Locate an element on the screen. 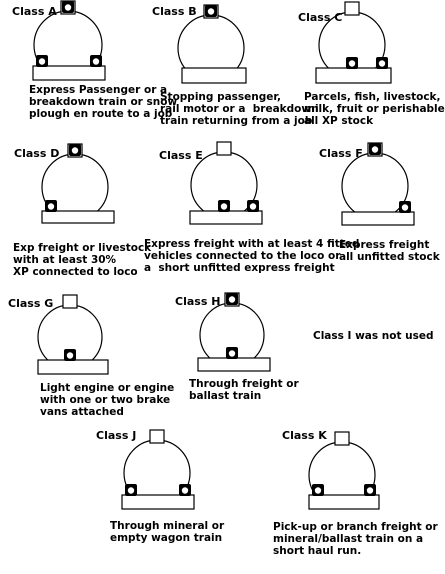 Image resolution: width=445 pixels, height=574 pixels. class-h-description: Through freight or ballast train is located at coordinates (244, 390).